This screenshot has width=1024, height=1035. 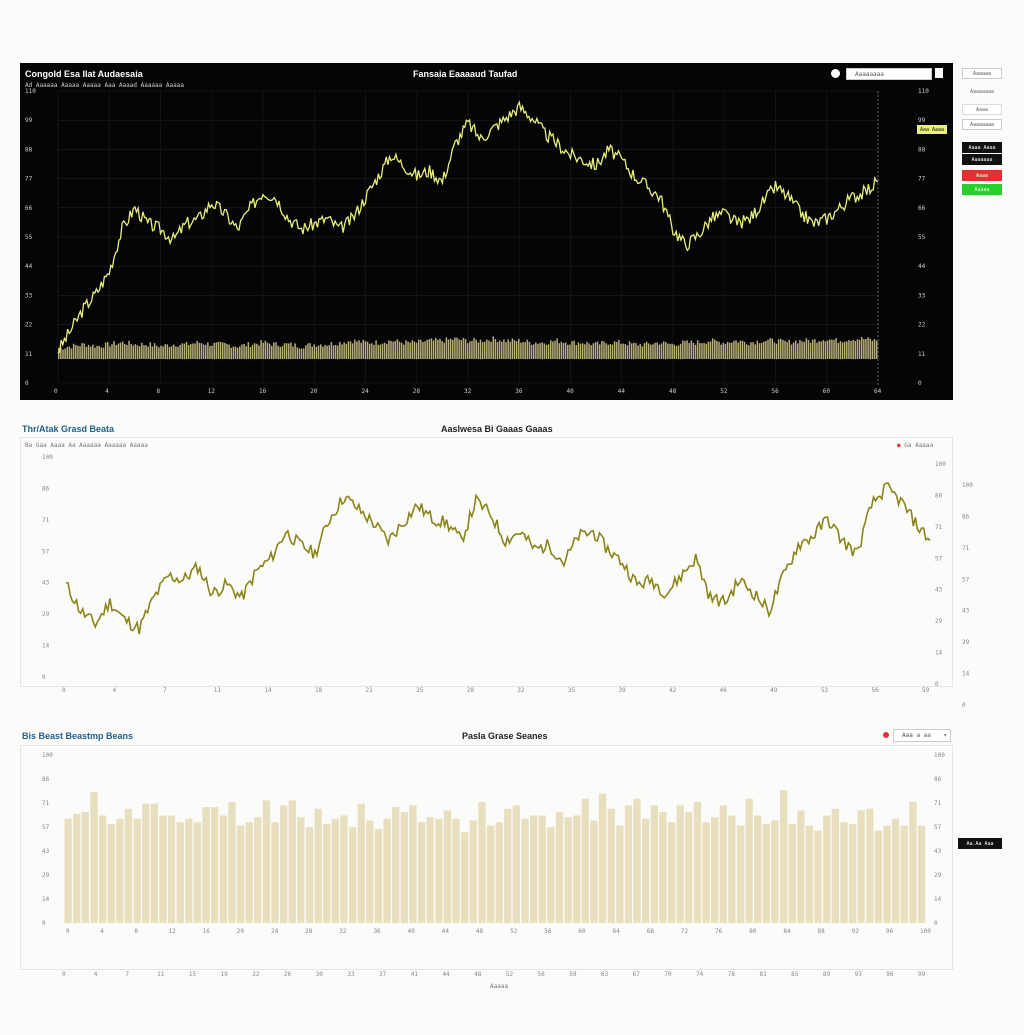 What do you see at coordinates (637, 974) in the screenshot?
I see `x-tick-label-lower: 67` at bounding box center [637, 974].